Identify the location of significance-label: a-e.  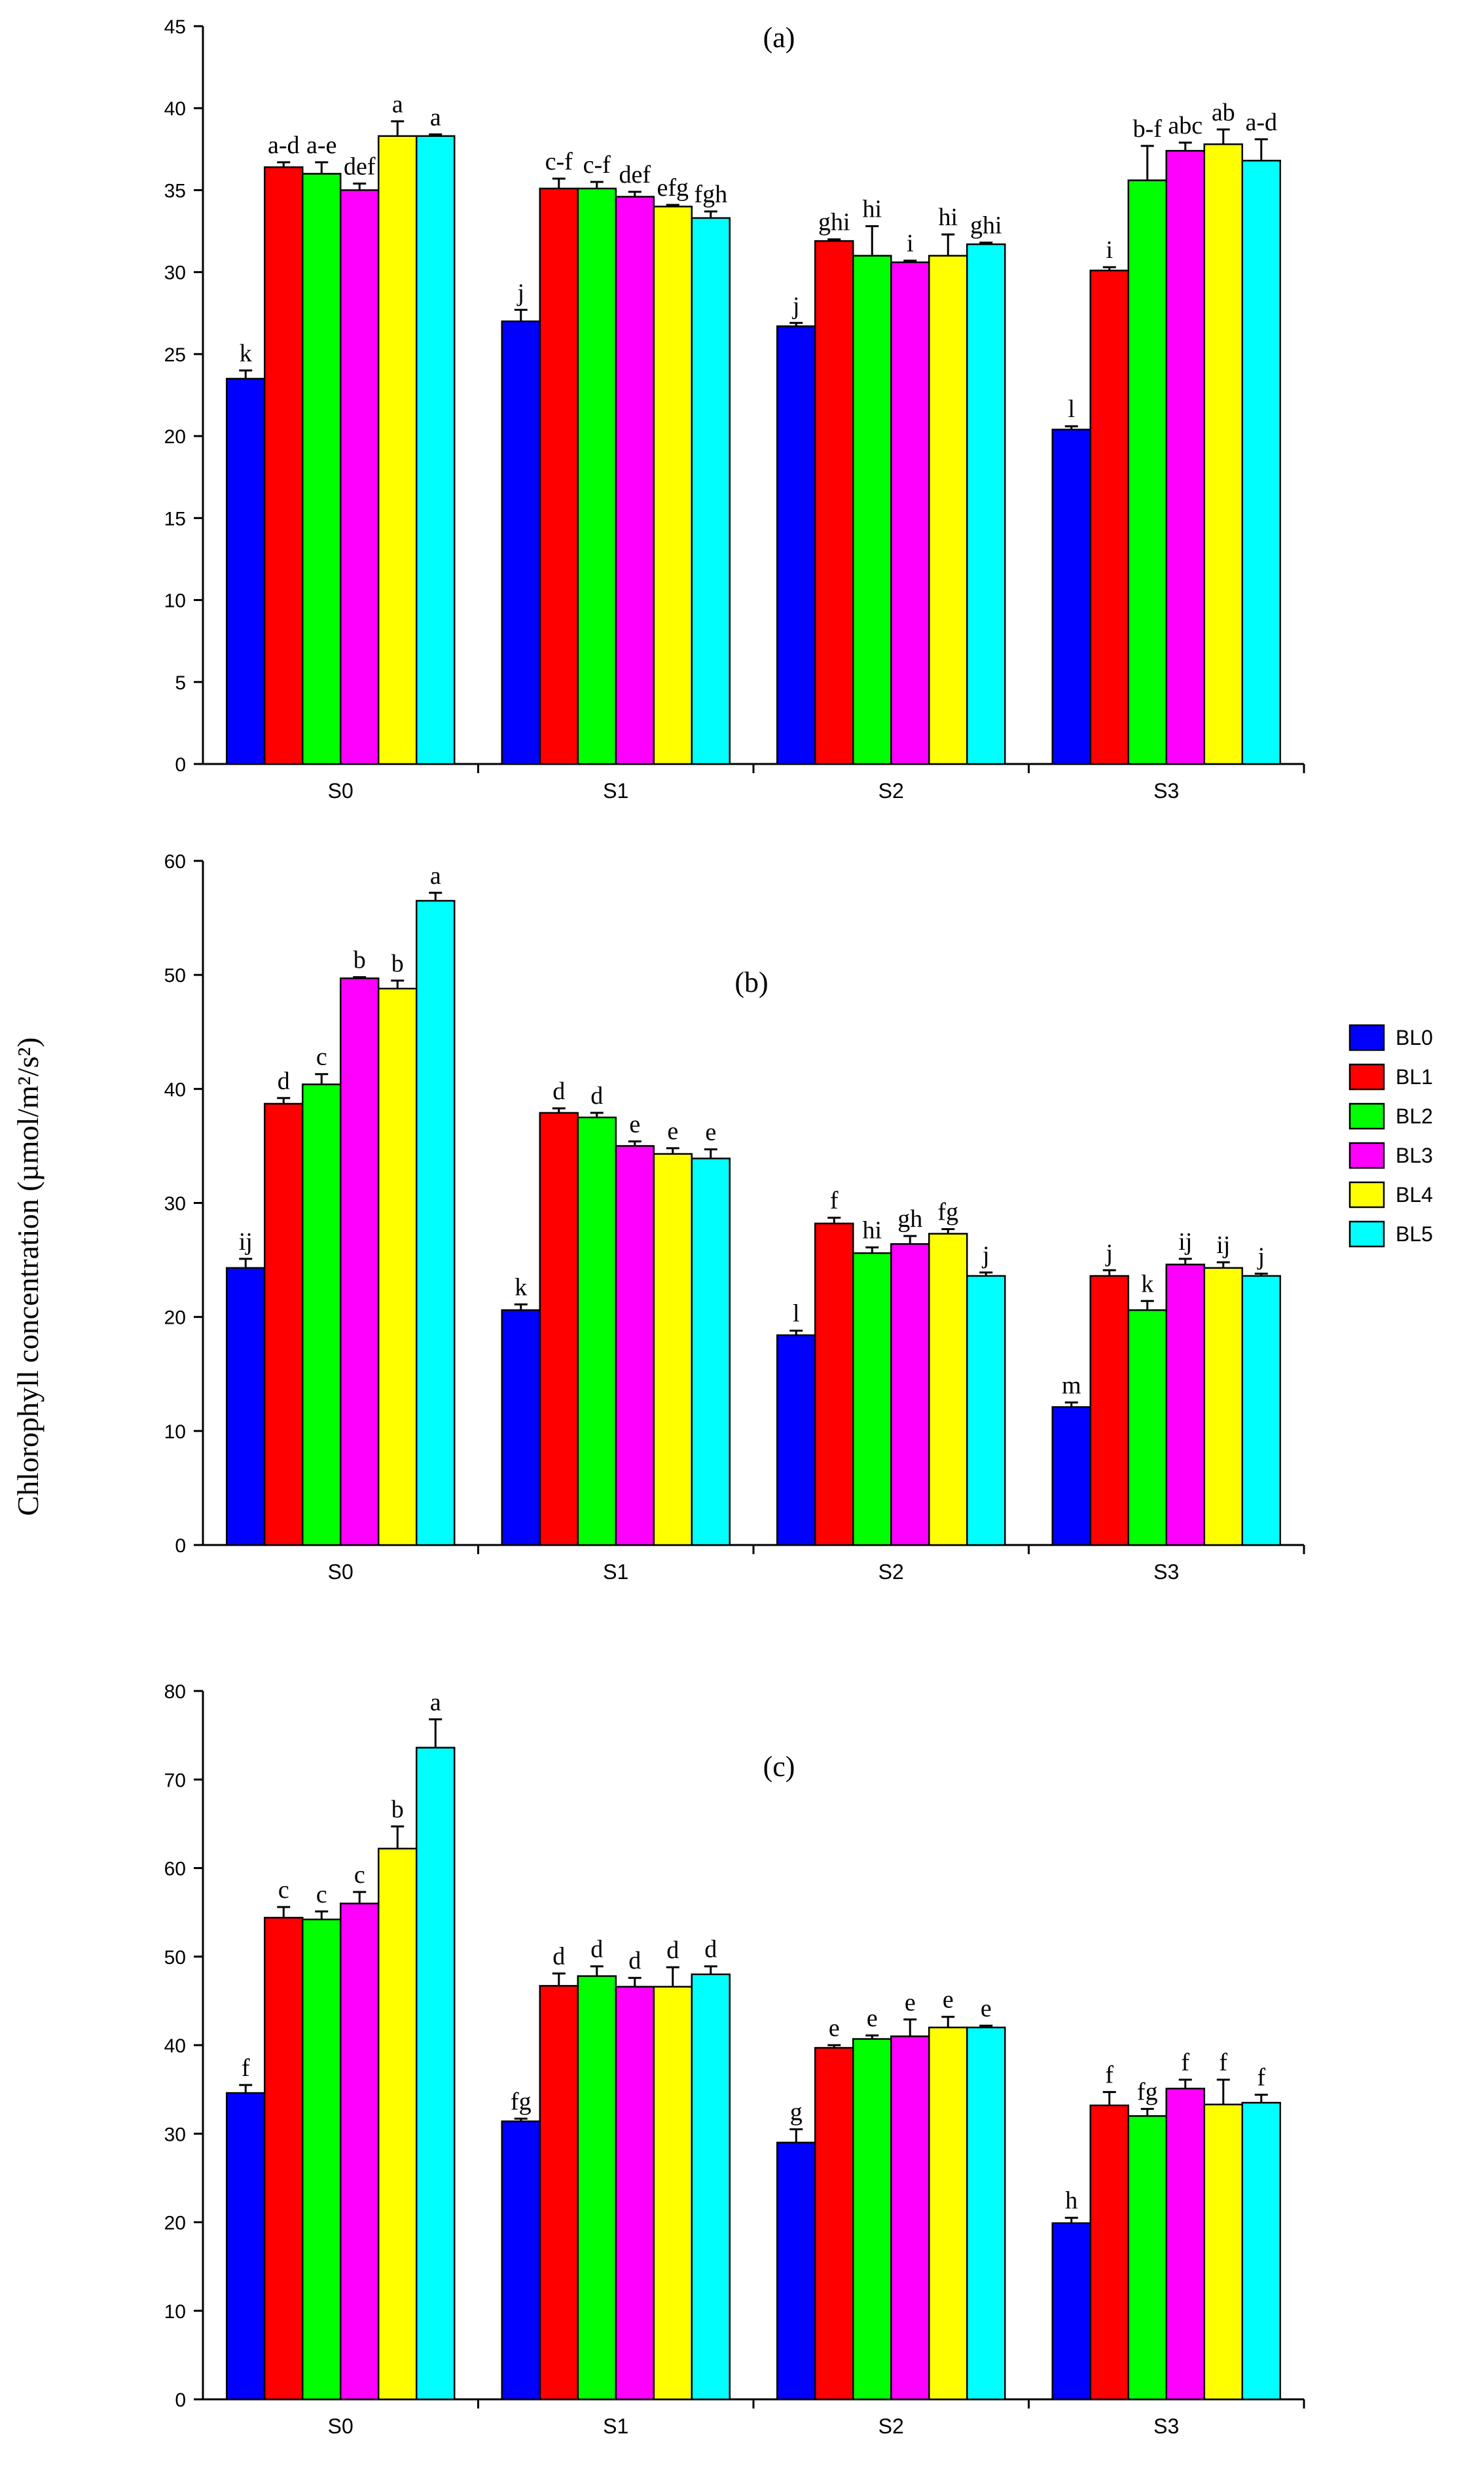
(321, 145).